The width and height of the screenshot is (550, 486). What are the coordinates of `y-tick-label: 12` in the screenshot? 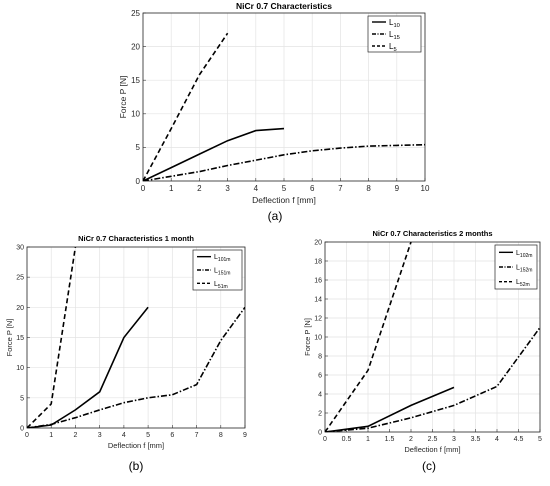 It's located at (318, 318).